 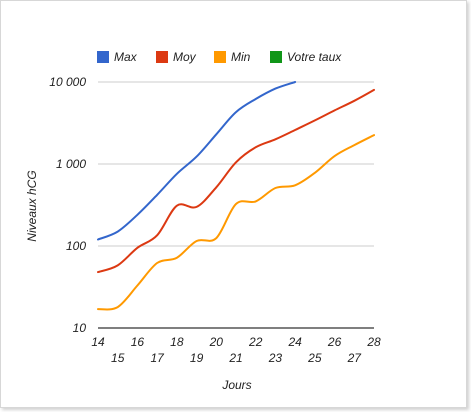 What do you see at coordinates (294, 342) in the screenshot?
I see `x-tick-label: 24` at bounding box center [294, 342].